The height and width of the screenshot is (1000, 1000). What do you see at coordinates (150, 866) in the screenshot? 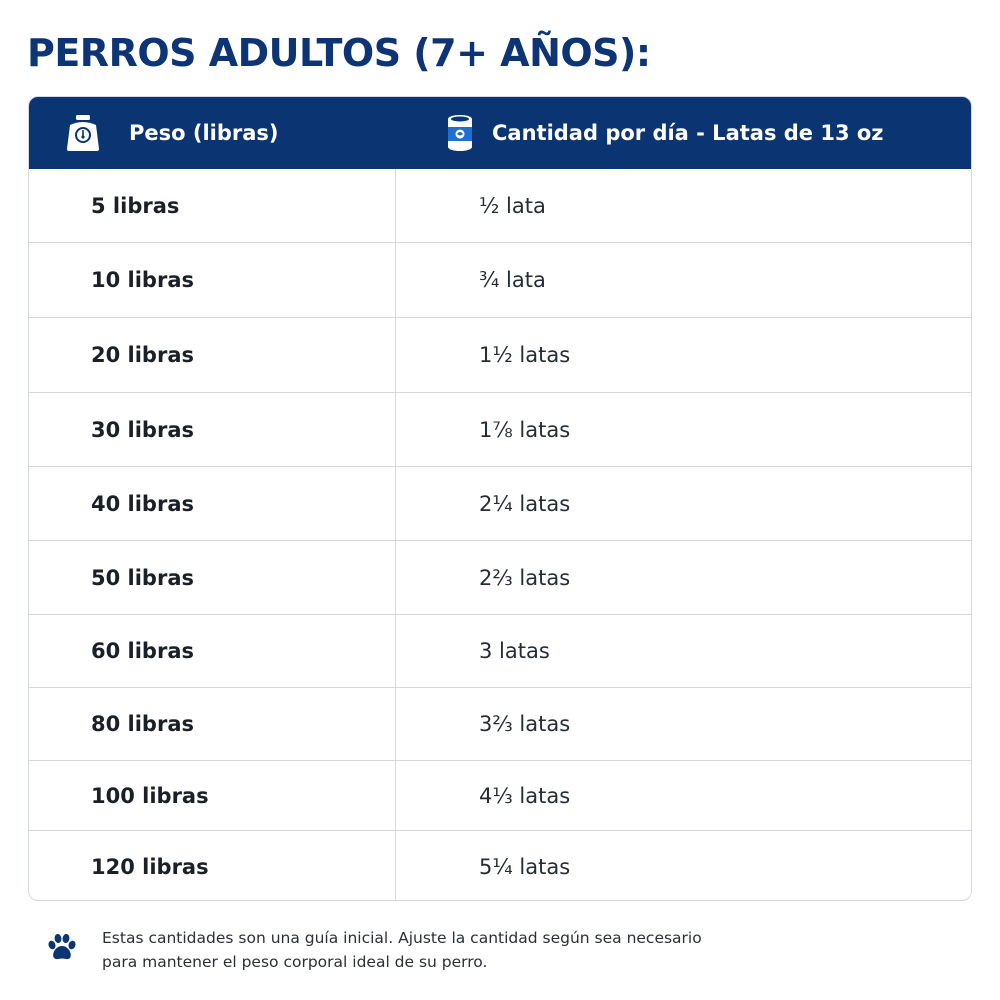
I see `weight-cell: 120 libras` at bounding box center [150, 866].